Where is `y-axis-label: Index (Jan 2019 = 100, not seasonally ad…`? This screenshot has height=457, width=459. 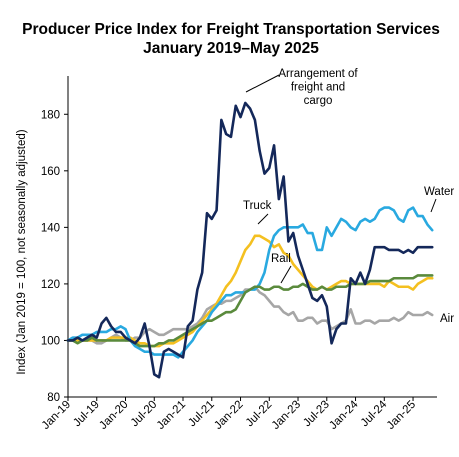
y-axis-label: Index (Jan 2019 = 100, not seasonally ad… is located at coordinates (22, 251).